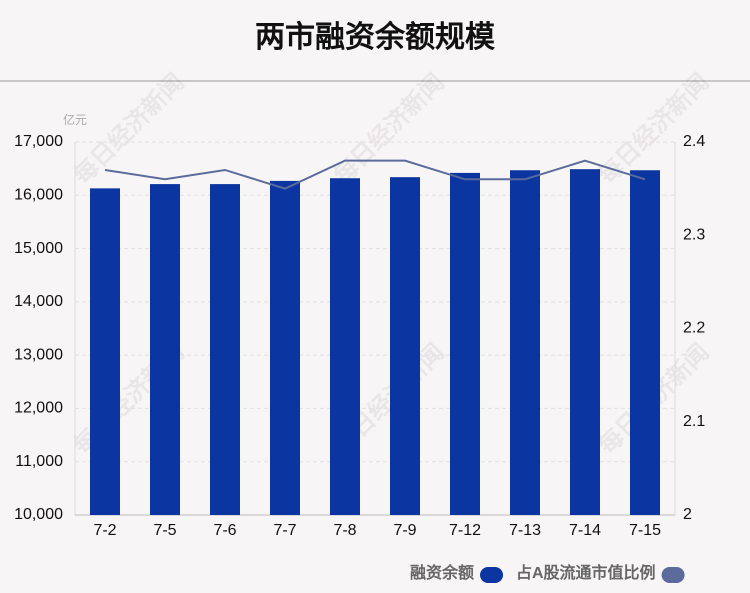 This screenshot has width=750, height=593. What do you see at coordinates (694, 421) in the screenshot?
I see `y2-tick-label: 2.1` at bounding box center [694, 421].